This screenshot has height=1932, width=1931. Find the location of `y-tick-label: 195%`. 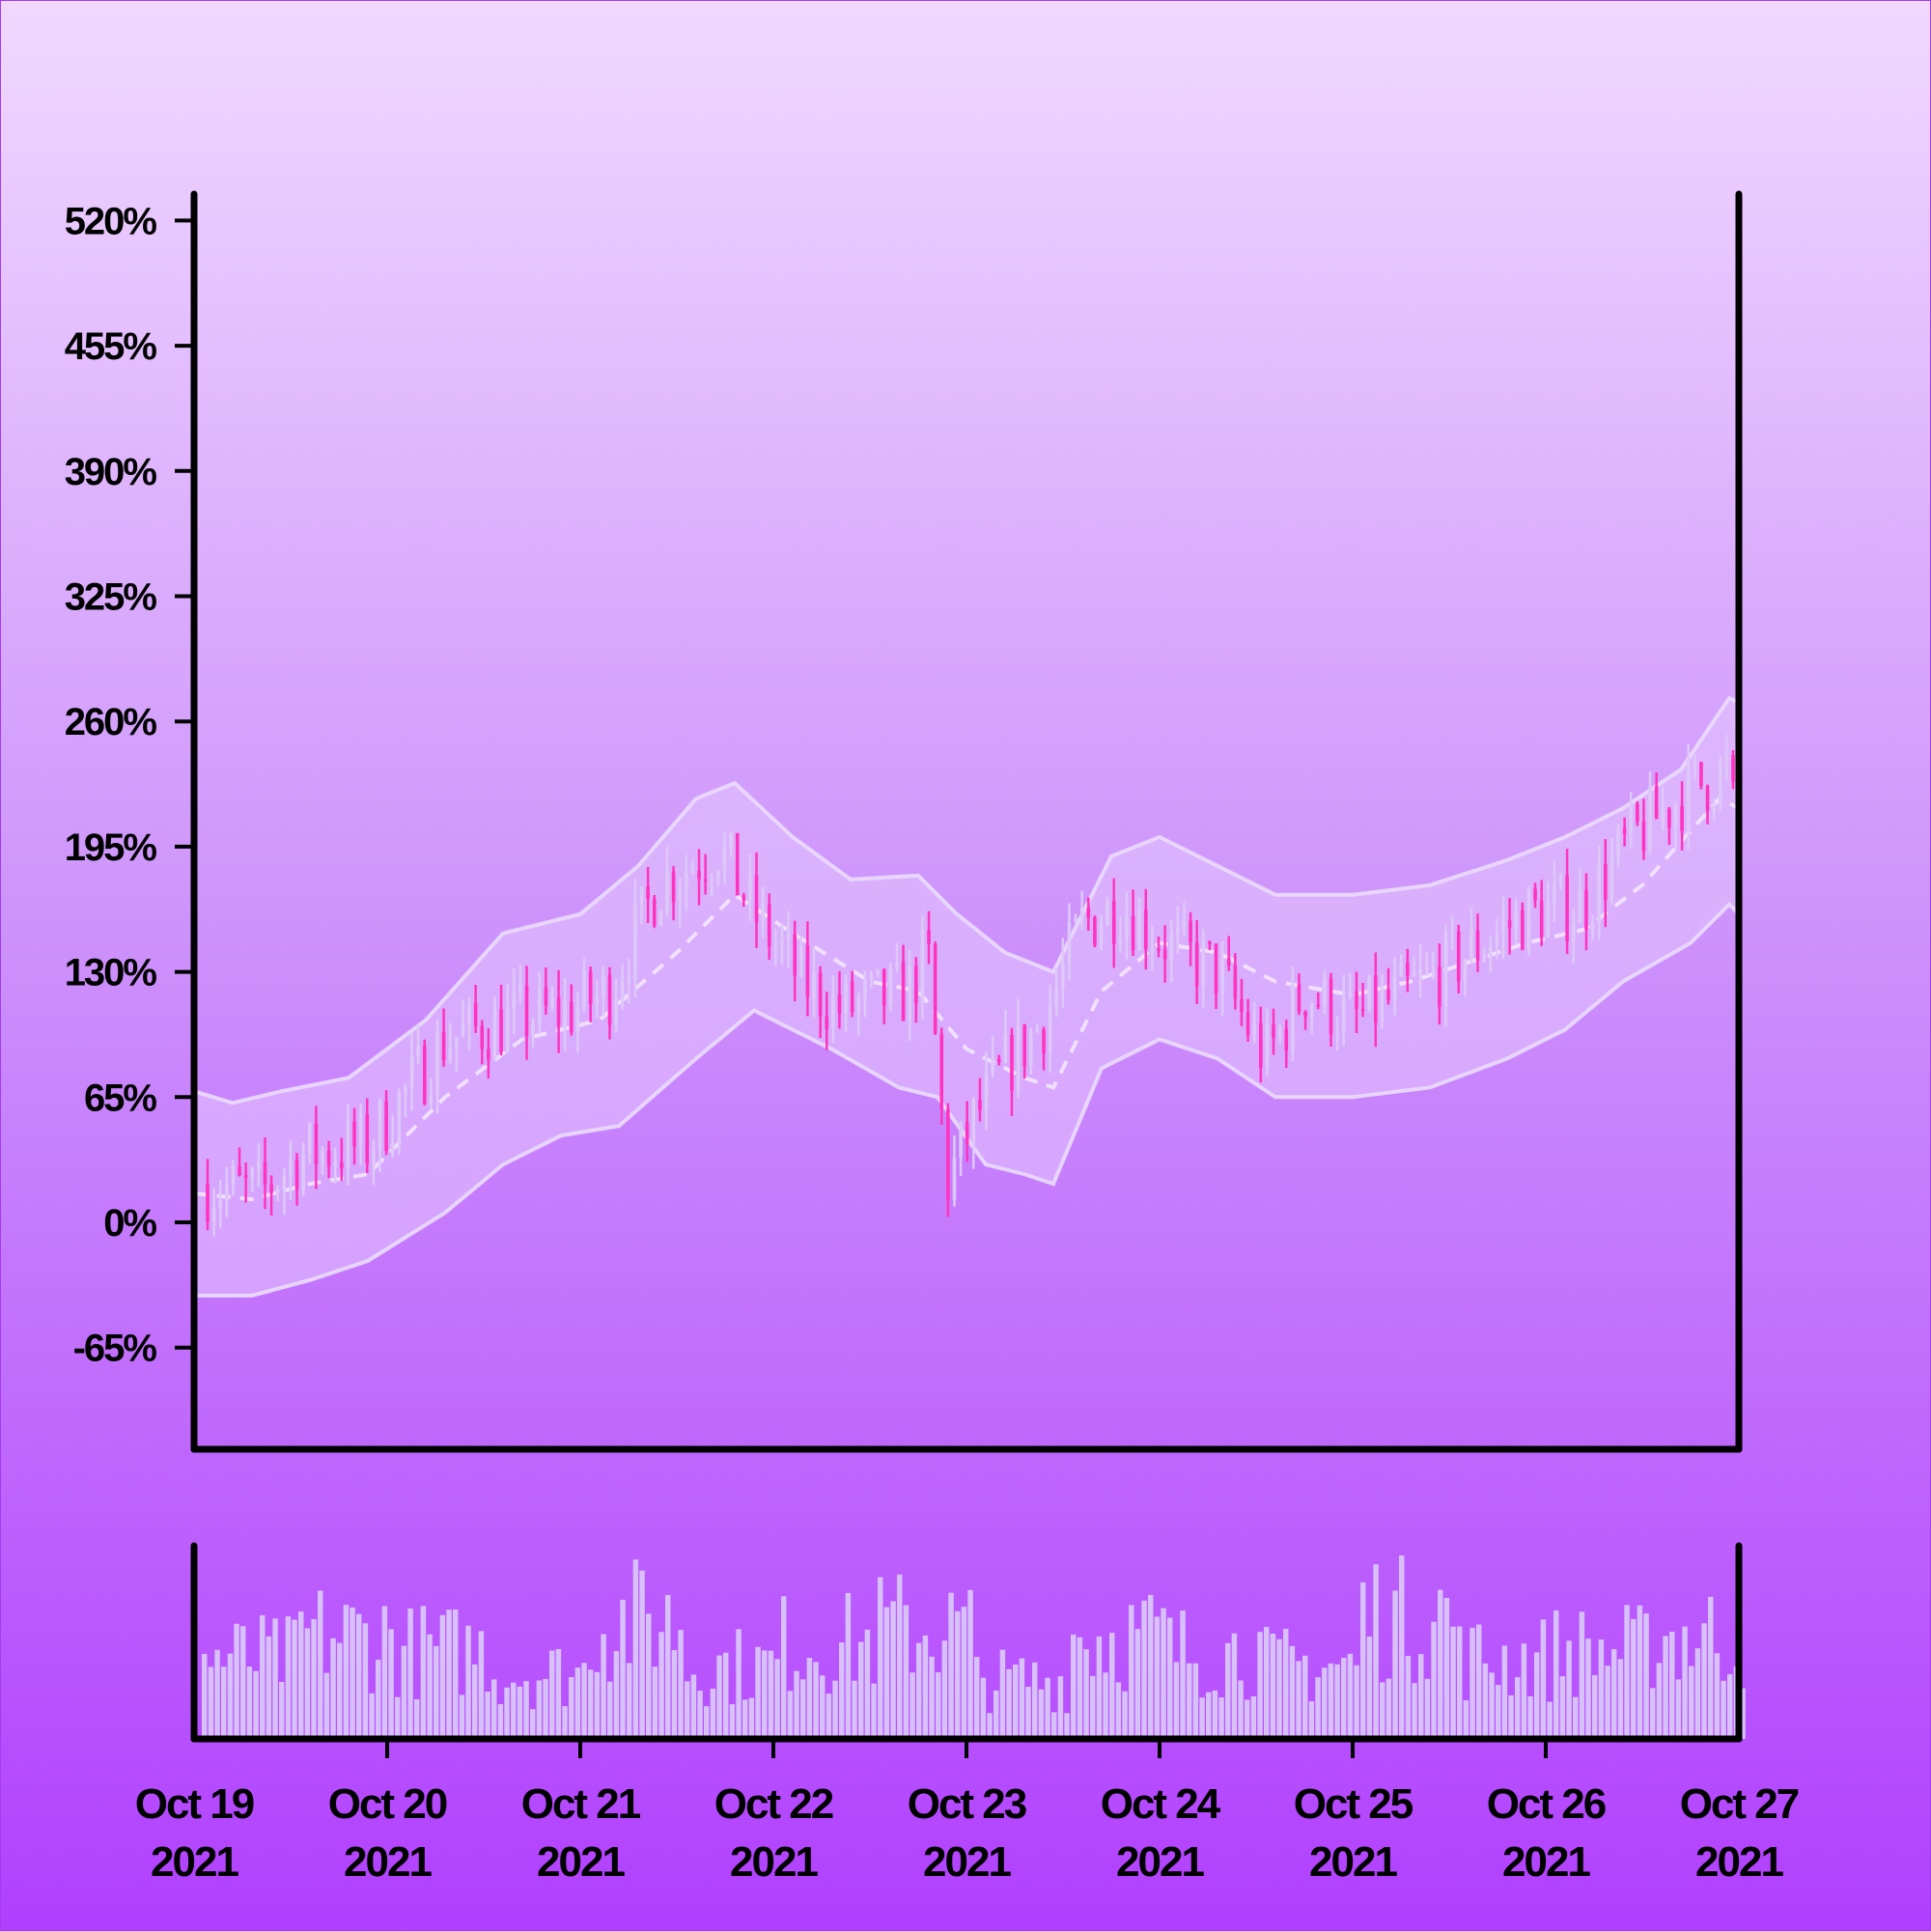

y-tick-label: 195% is located at coordinates (111, 848).